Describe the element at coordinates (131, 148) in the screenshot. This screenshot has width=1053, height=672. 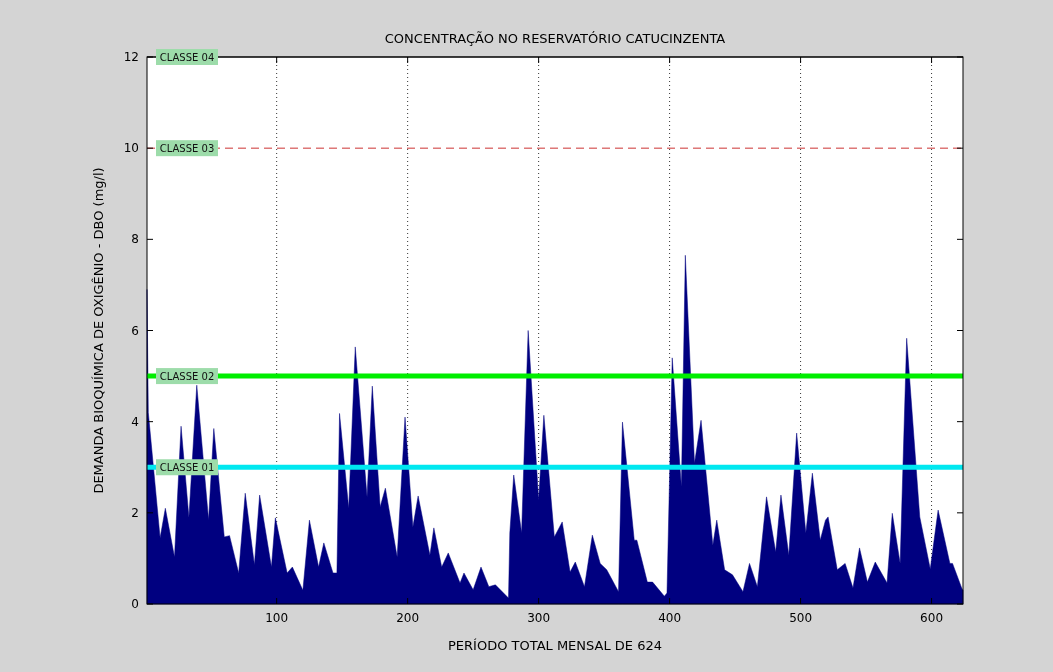
I see `y-tick-label: 10` at that location.